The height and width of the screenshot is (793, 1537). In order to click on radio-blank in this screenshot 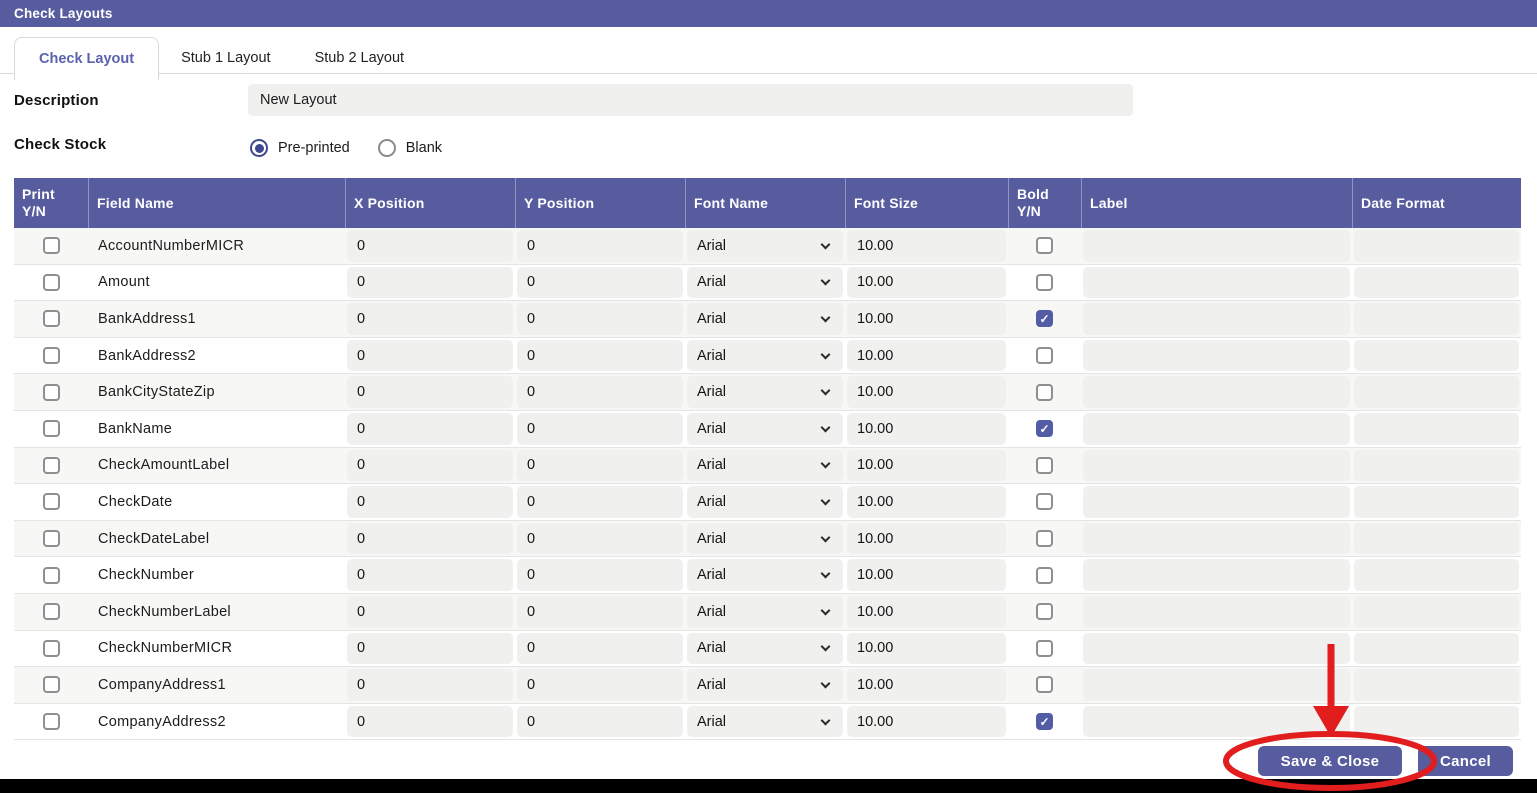, I will do `click(386, 148)`.